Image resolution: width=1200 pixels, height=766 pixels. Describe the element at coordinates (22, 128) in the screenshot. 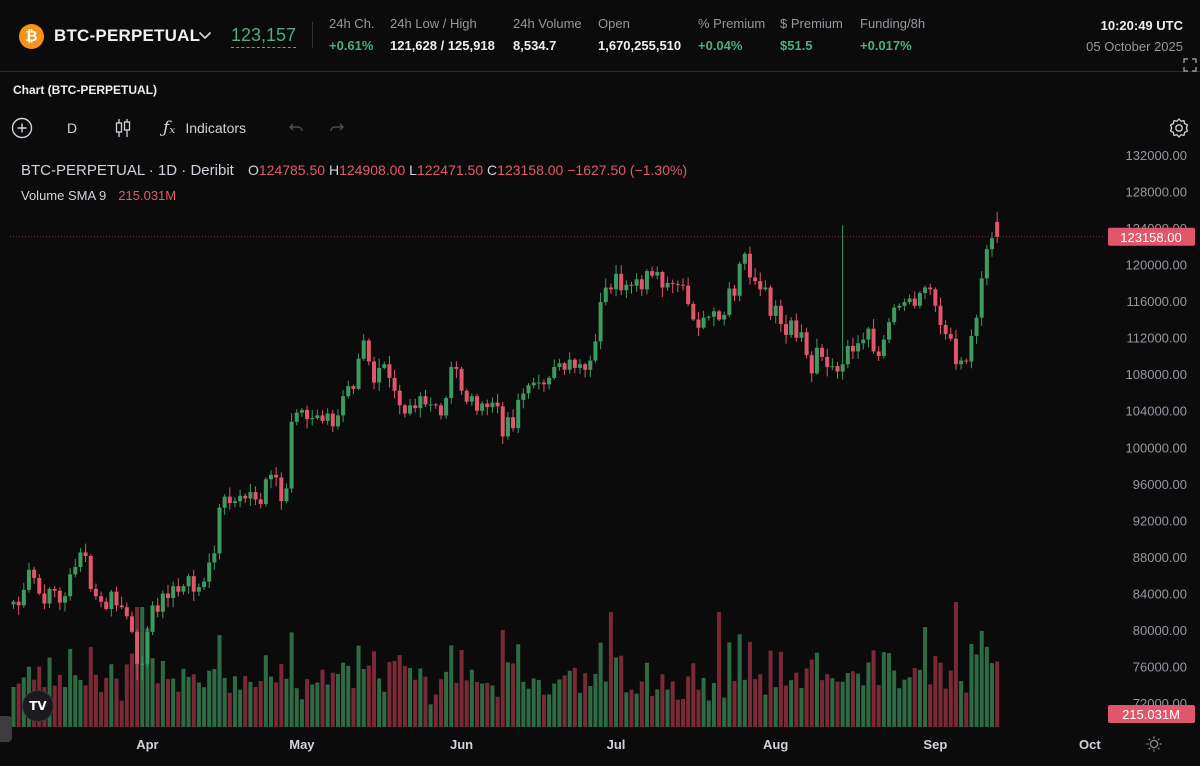

I see `add-symbol-button` at that location.